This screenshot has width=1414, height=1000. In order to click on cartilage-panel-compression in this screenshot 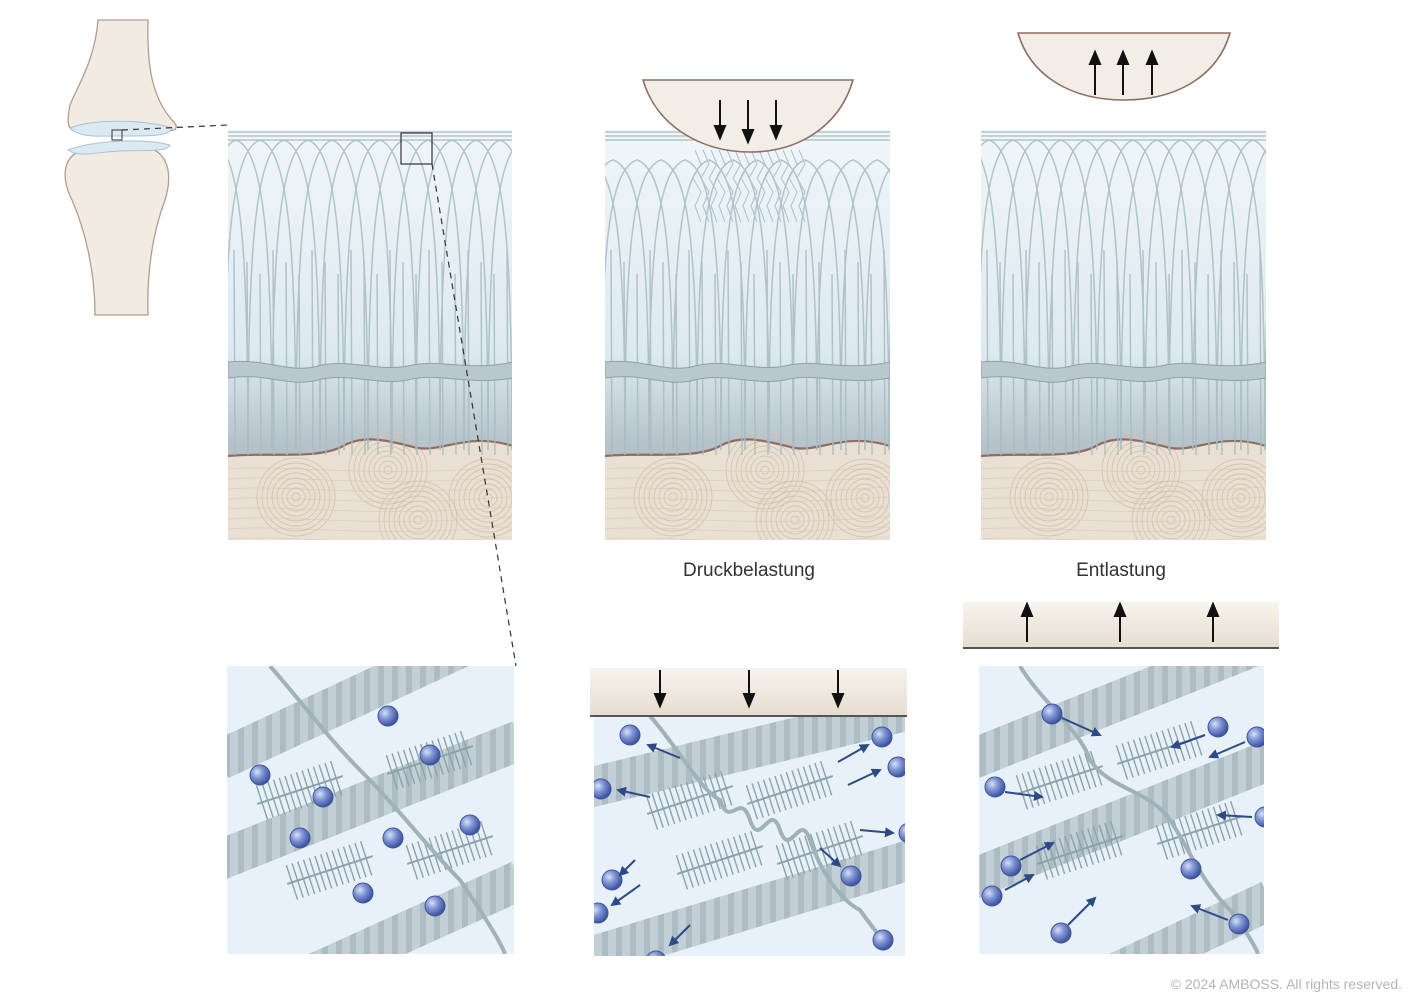, I will do `click(747, 335)`.